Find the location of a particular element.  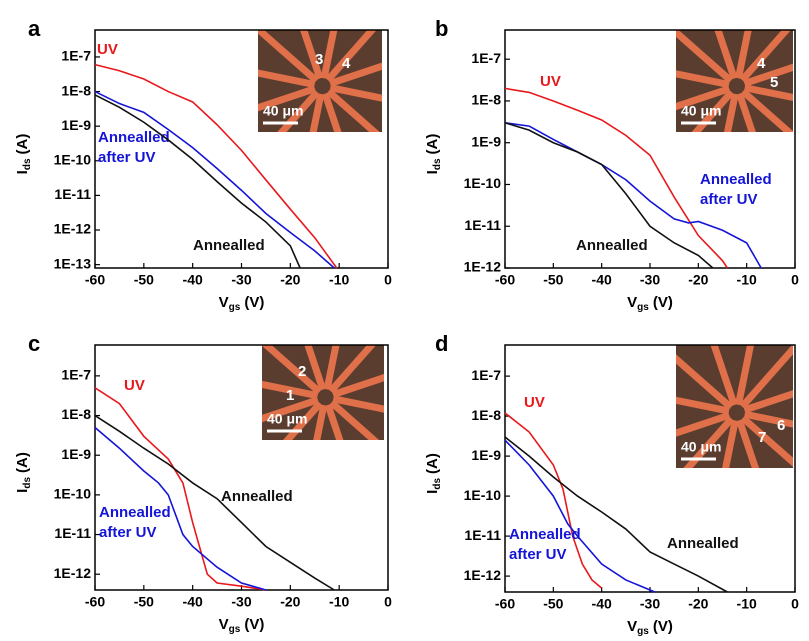

series-label: Annealled after UV is located at coordinates (135, 522).